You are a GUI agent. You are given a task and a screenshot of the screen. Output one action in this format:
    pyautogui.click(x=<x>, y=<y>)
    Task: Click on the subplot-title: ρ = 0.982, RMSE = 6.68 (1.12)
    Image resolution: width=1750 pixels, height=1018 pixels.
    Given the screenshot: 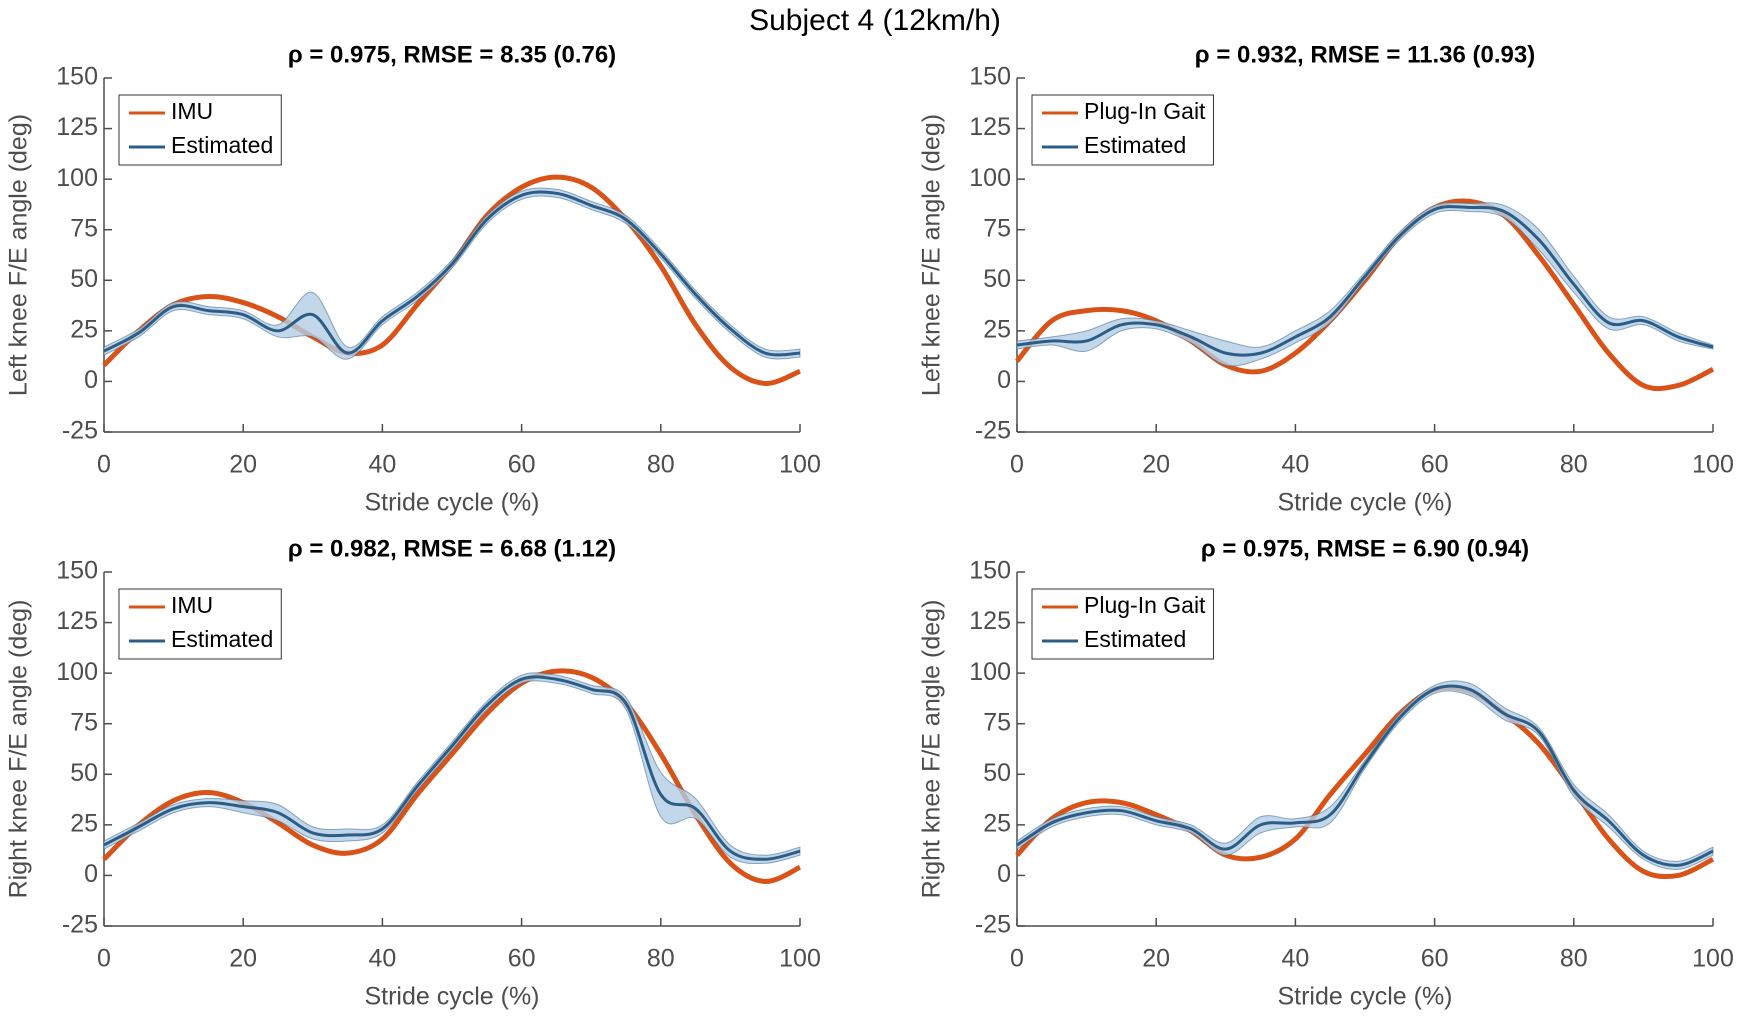 What is the action you would take?
    pyautogui.click(x=452, y=548)
    